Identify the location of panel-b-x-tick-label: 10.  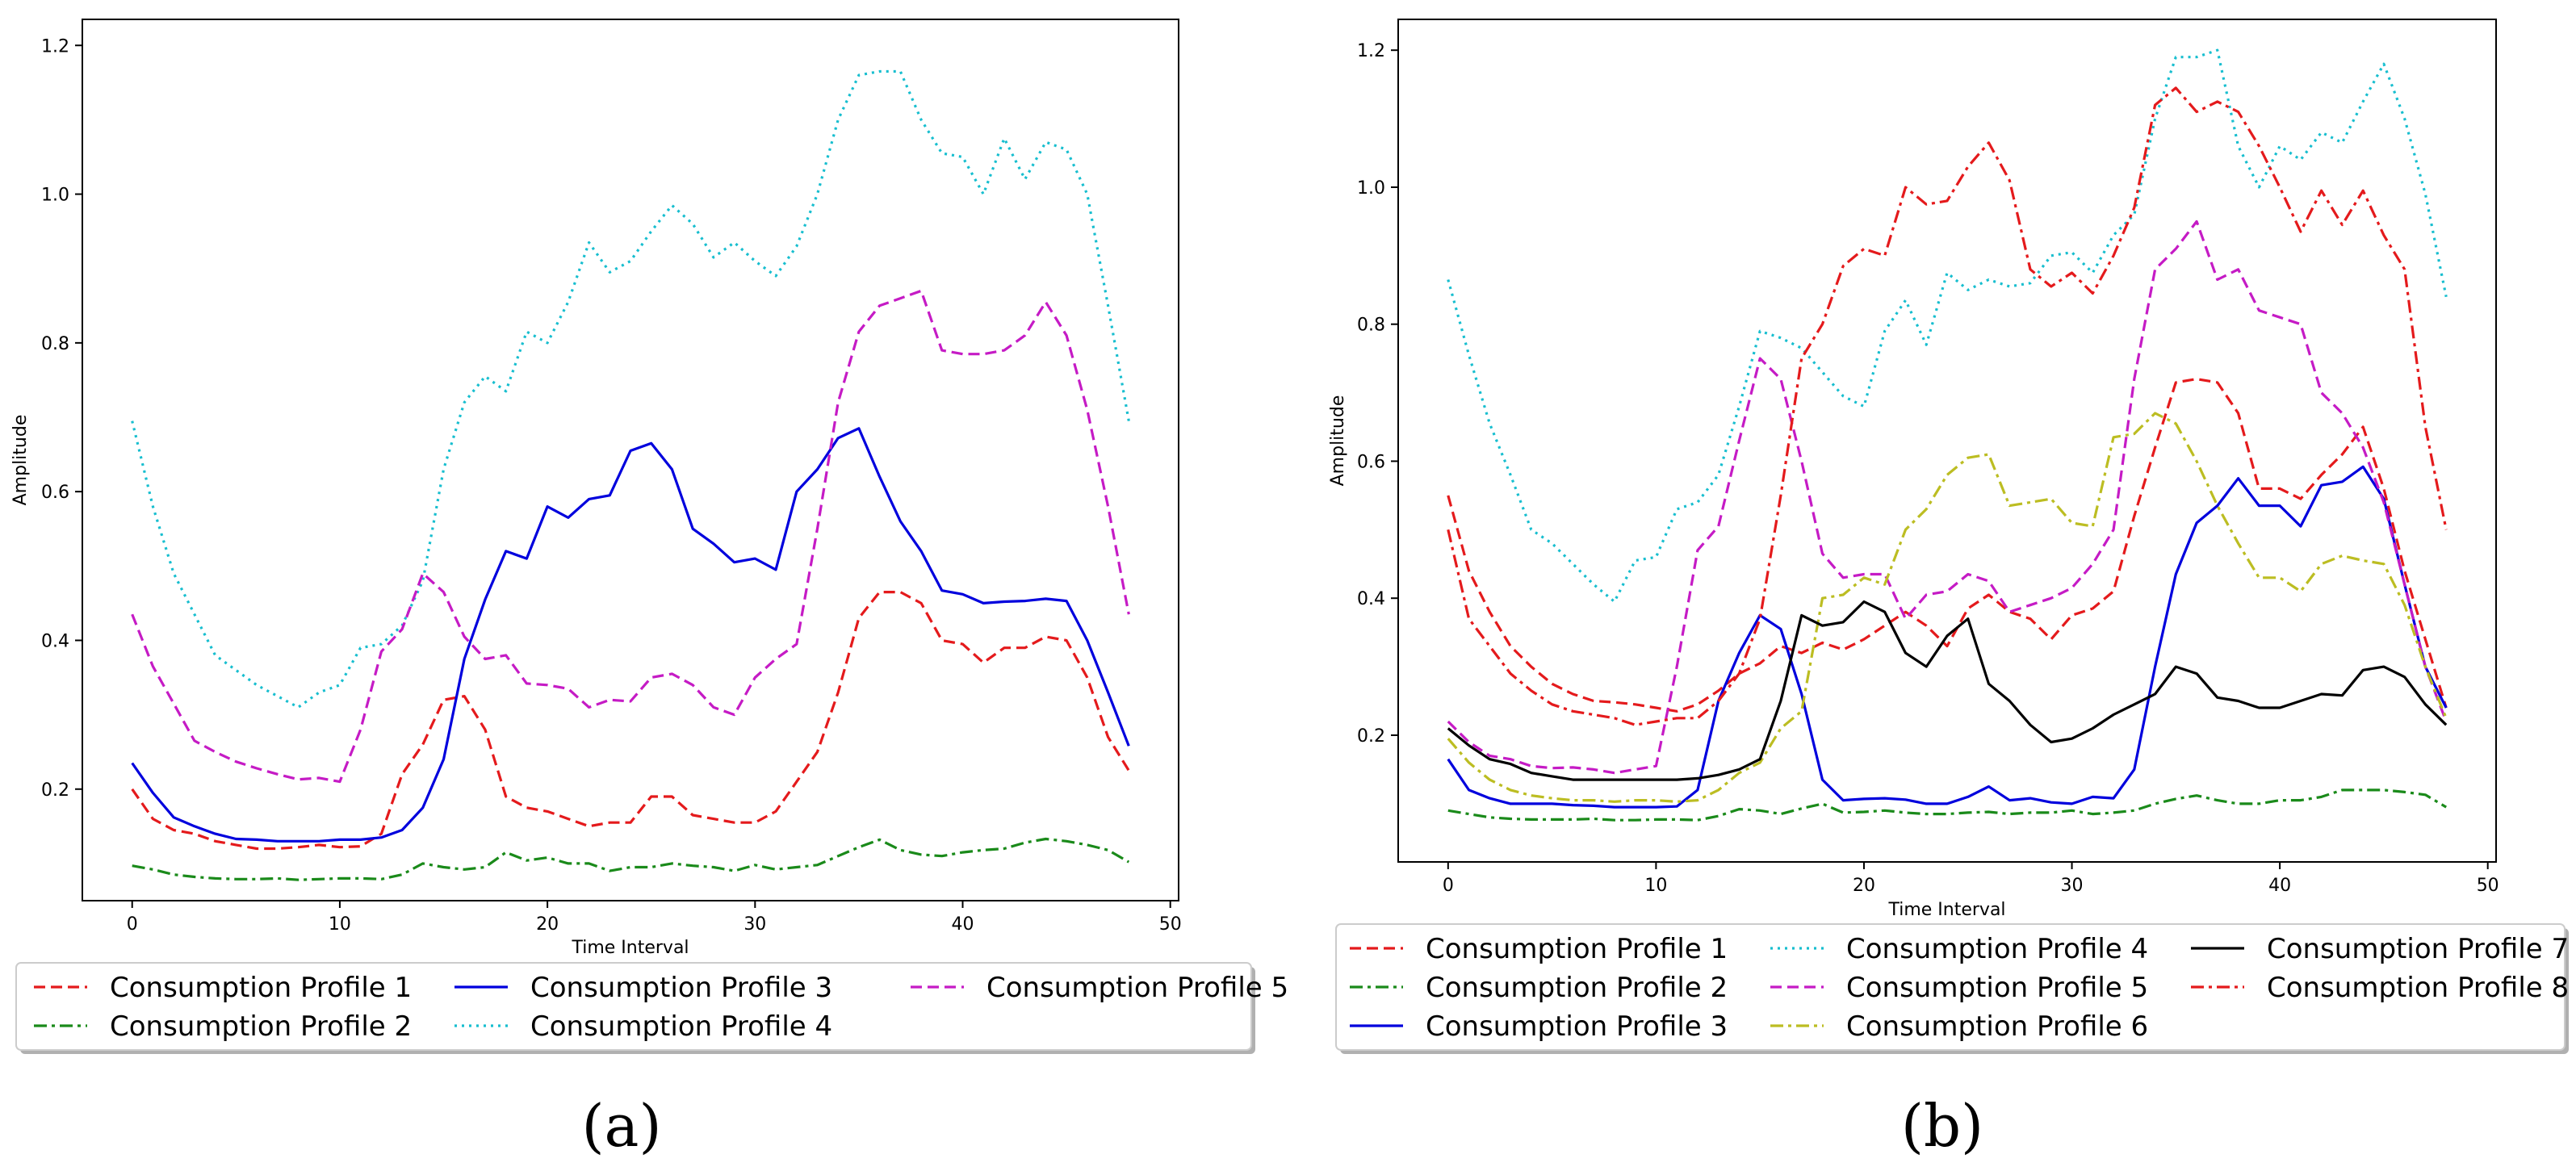
(1655, 886).